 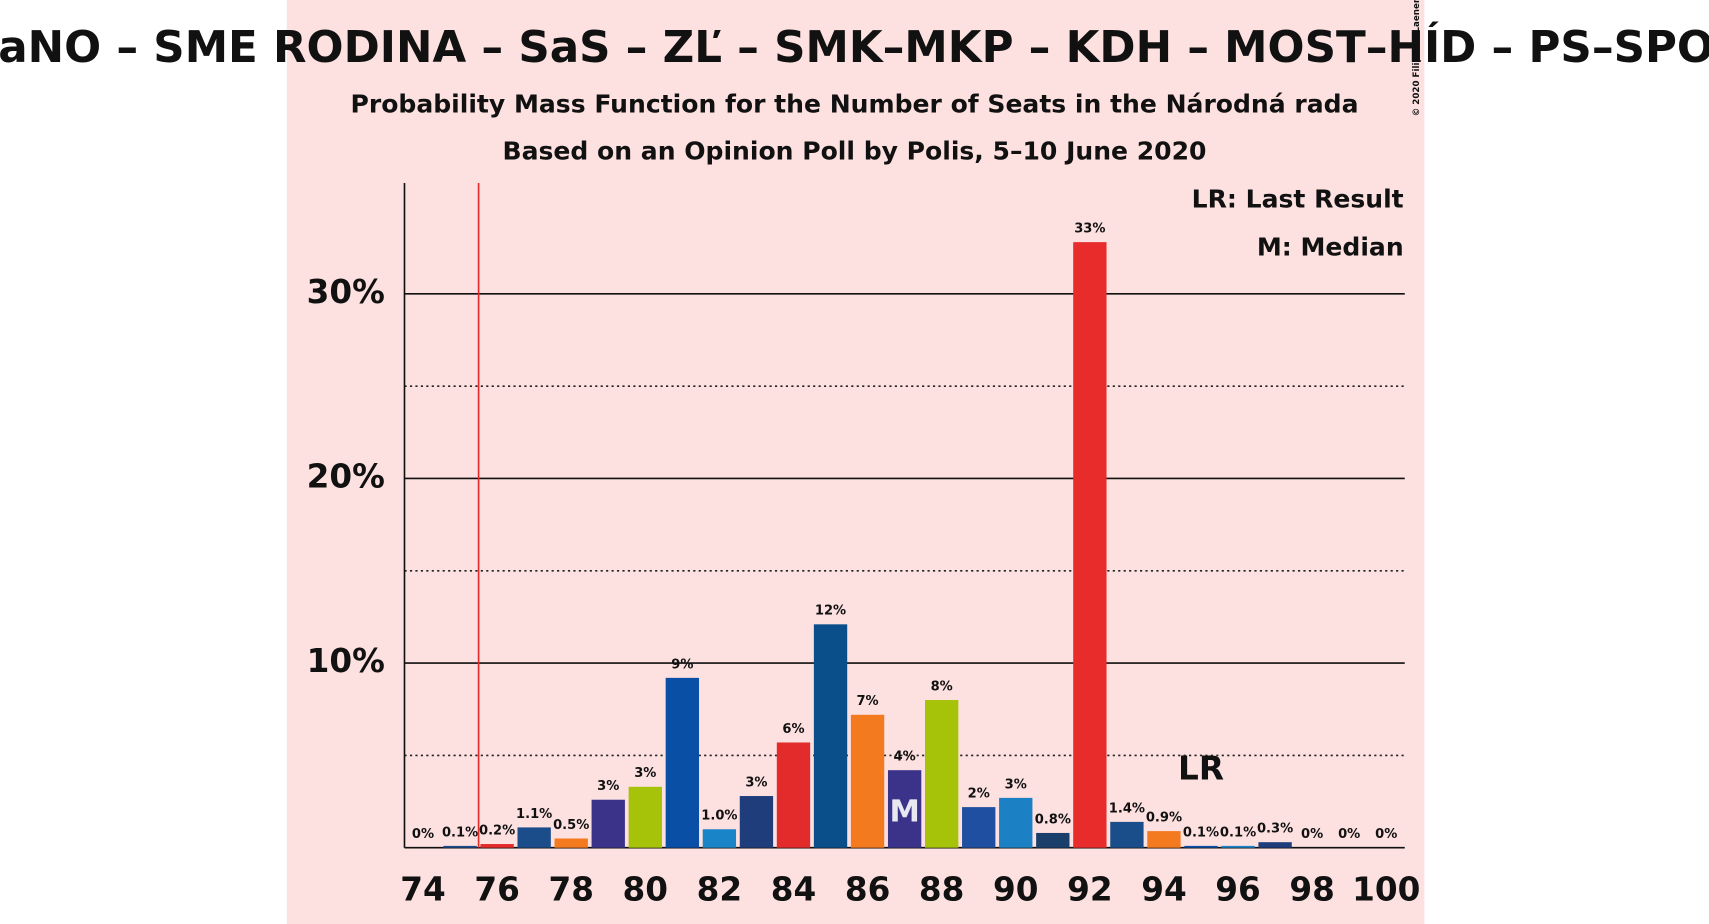 I want to click on x-tick-label: 88, so click(x=941, y=889).